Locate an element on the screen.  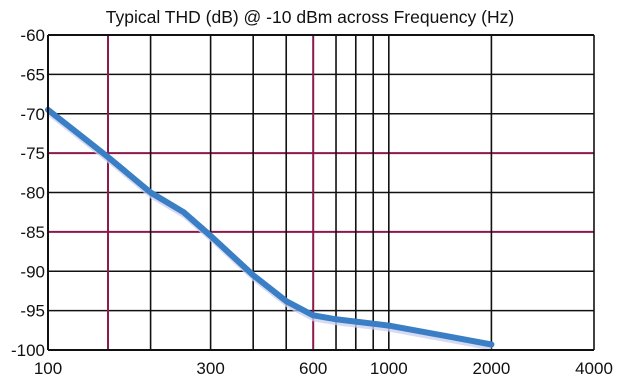
y-tick-label: -60 is located at coordinates (32, 35).